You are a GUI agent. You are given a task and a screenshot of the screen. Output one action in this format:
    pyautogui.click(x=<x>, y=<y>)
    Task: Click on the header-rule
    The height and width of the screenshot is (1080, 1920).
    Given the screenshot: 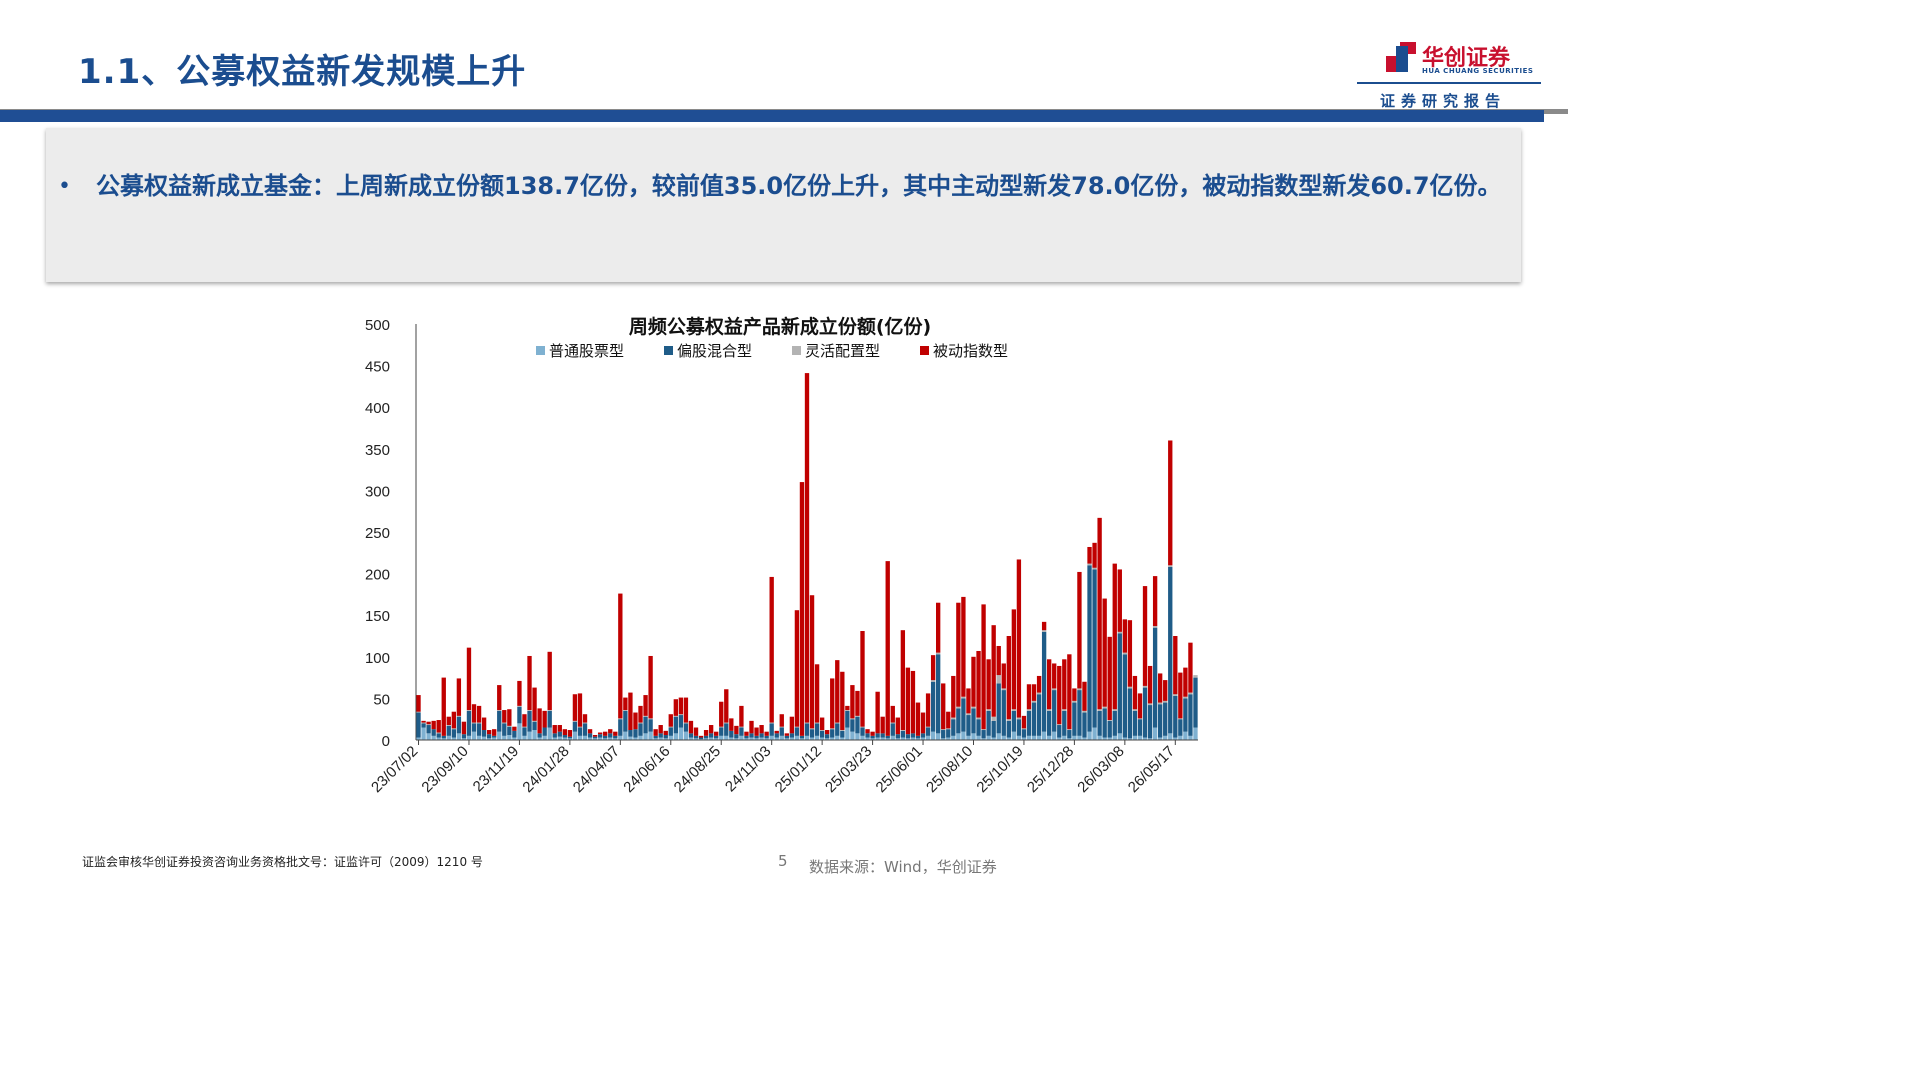 What is the action you would take?
    pyautogui.click(x=1449, y=83)
    